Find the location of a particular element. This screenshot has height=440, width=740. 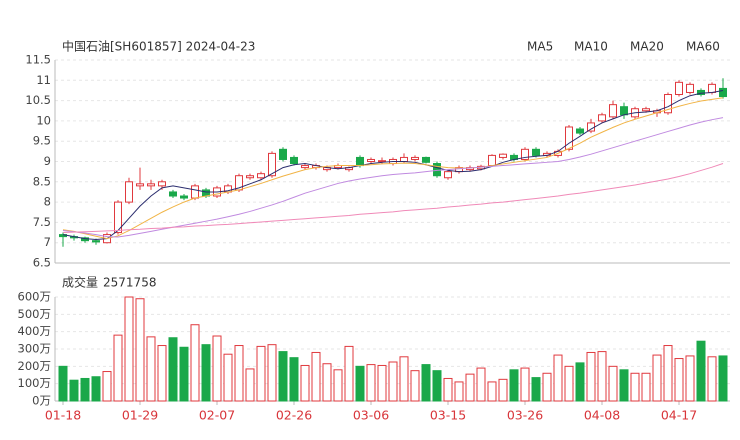

y-tick-label: 7 is located at coordinates (47, 242).